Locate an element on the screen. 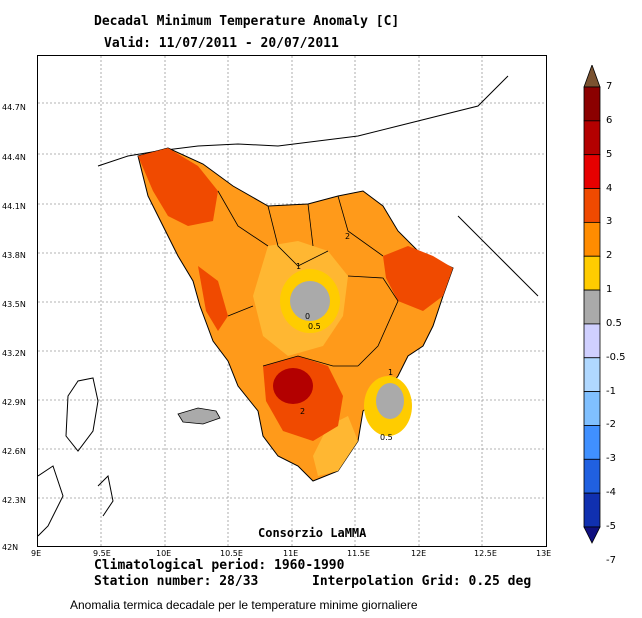 Image resolution: width=642 pixels, height=618 pixels. province-borders is located at coordinates (308, 278).